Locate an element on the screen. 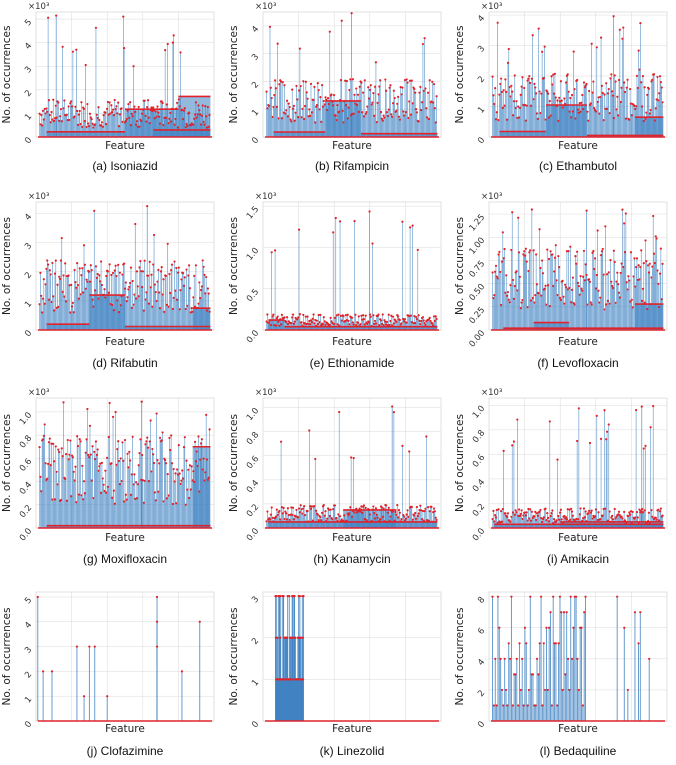 The image size is (676, 765). stem-series is located at coordinates (571, 658).